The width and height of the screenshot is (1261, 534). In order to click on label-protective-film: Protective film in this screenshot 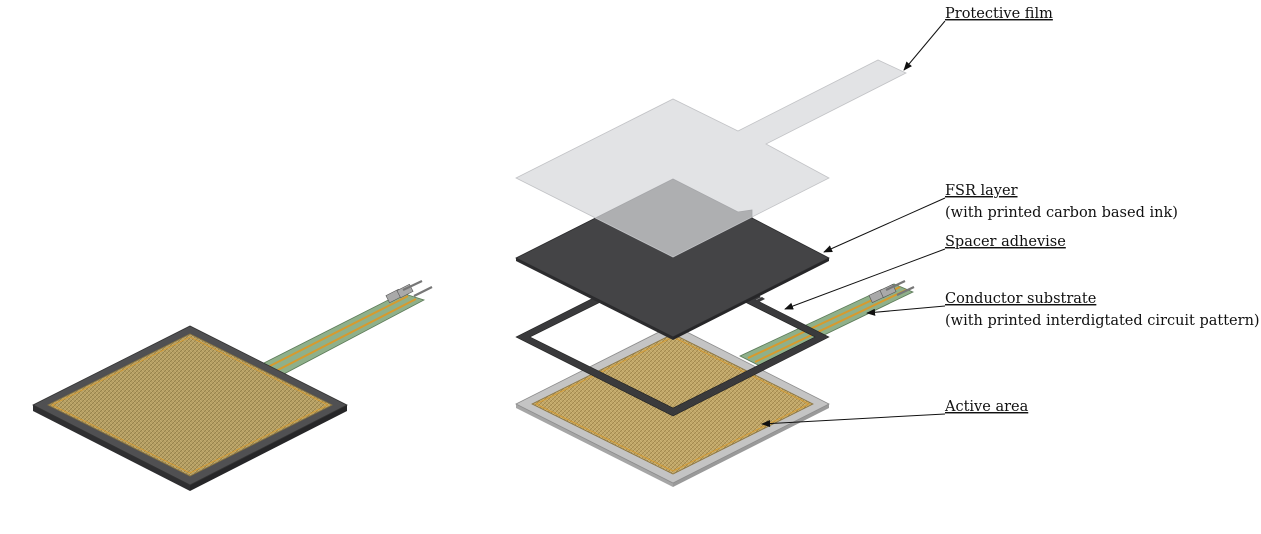, I will do `click(999, 14)`.